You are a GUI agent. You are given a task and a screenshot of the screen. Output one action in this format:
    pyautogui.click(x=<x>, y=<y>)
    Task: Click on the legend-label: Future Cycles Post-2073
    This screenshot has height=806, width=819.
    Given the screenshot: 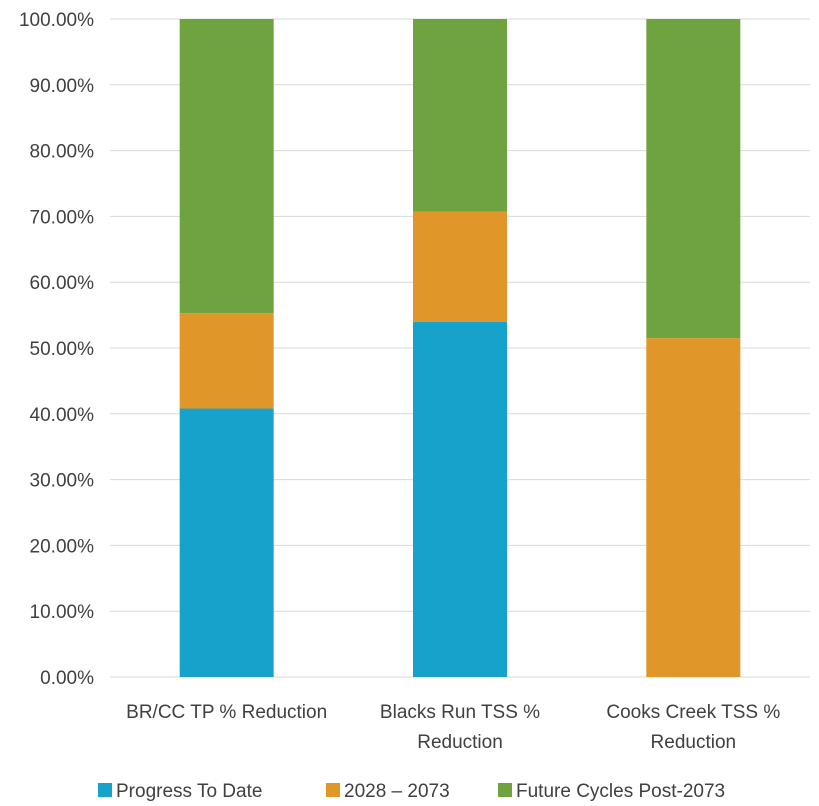 What is the action you would take?
    pyautogui.click(x=620, y=791)
    